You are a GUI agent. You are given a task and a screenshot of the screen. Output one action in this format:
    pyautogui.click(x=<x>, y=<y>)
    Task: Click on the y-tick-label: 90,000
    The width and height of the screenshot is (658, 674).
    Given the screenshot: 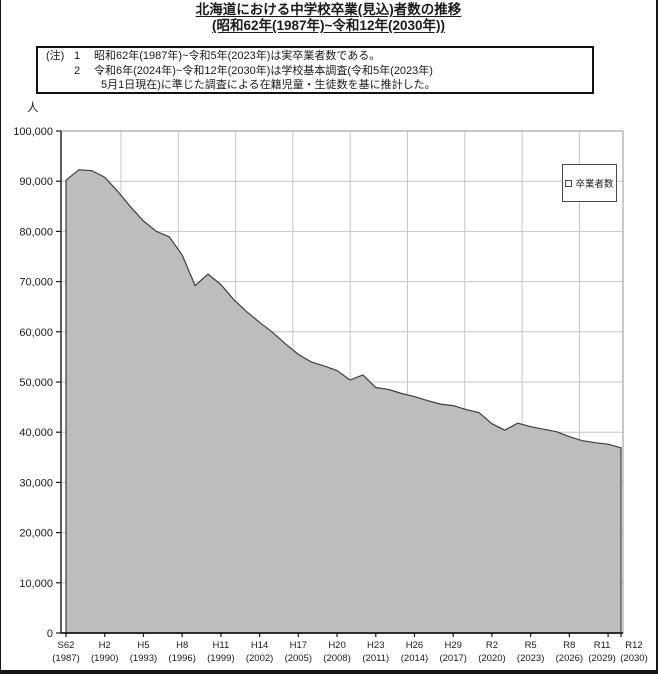 What is the action you would take?
    pyautogui.click(x=36, y=182)
    